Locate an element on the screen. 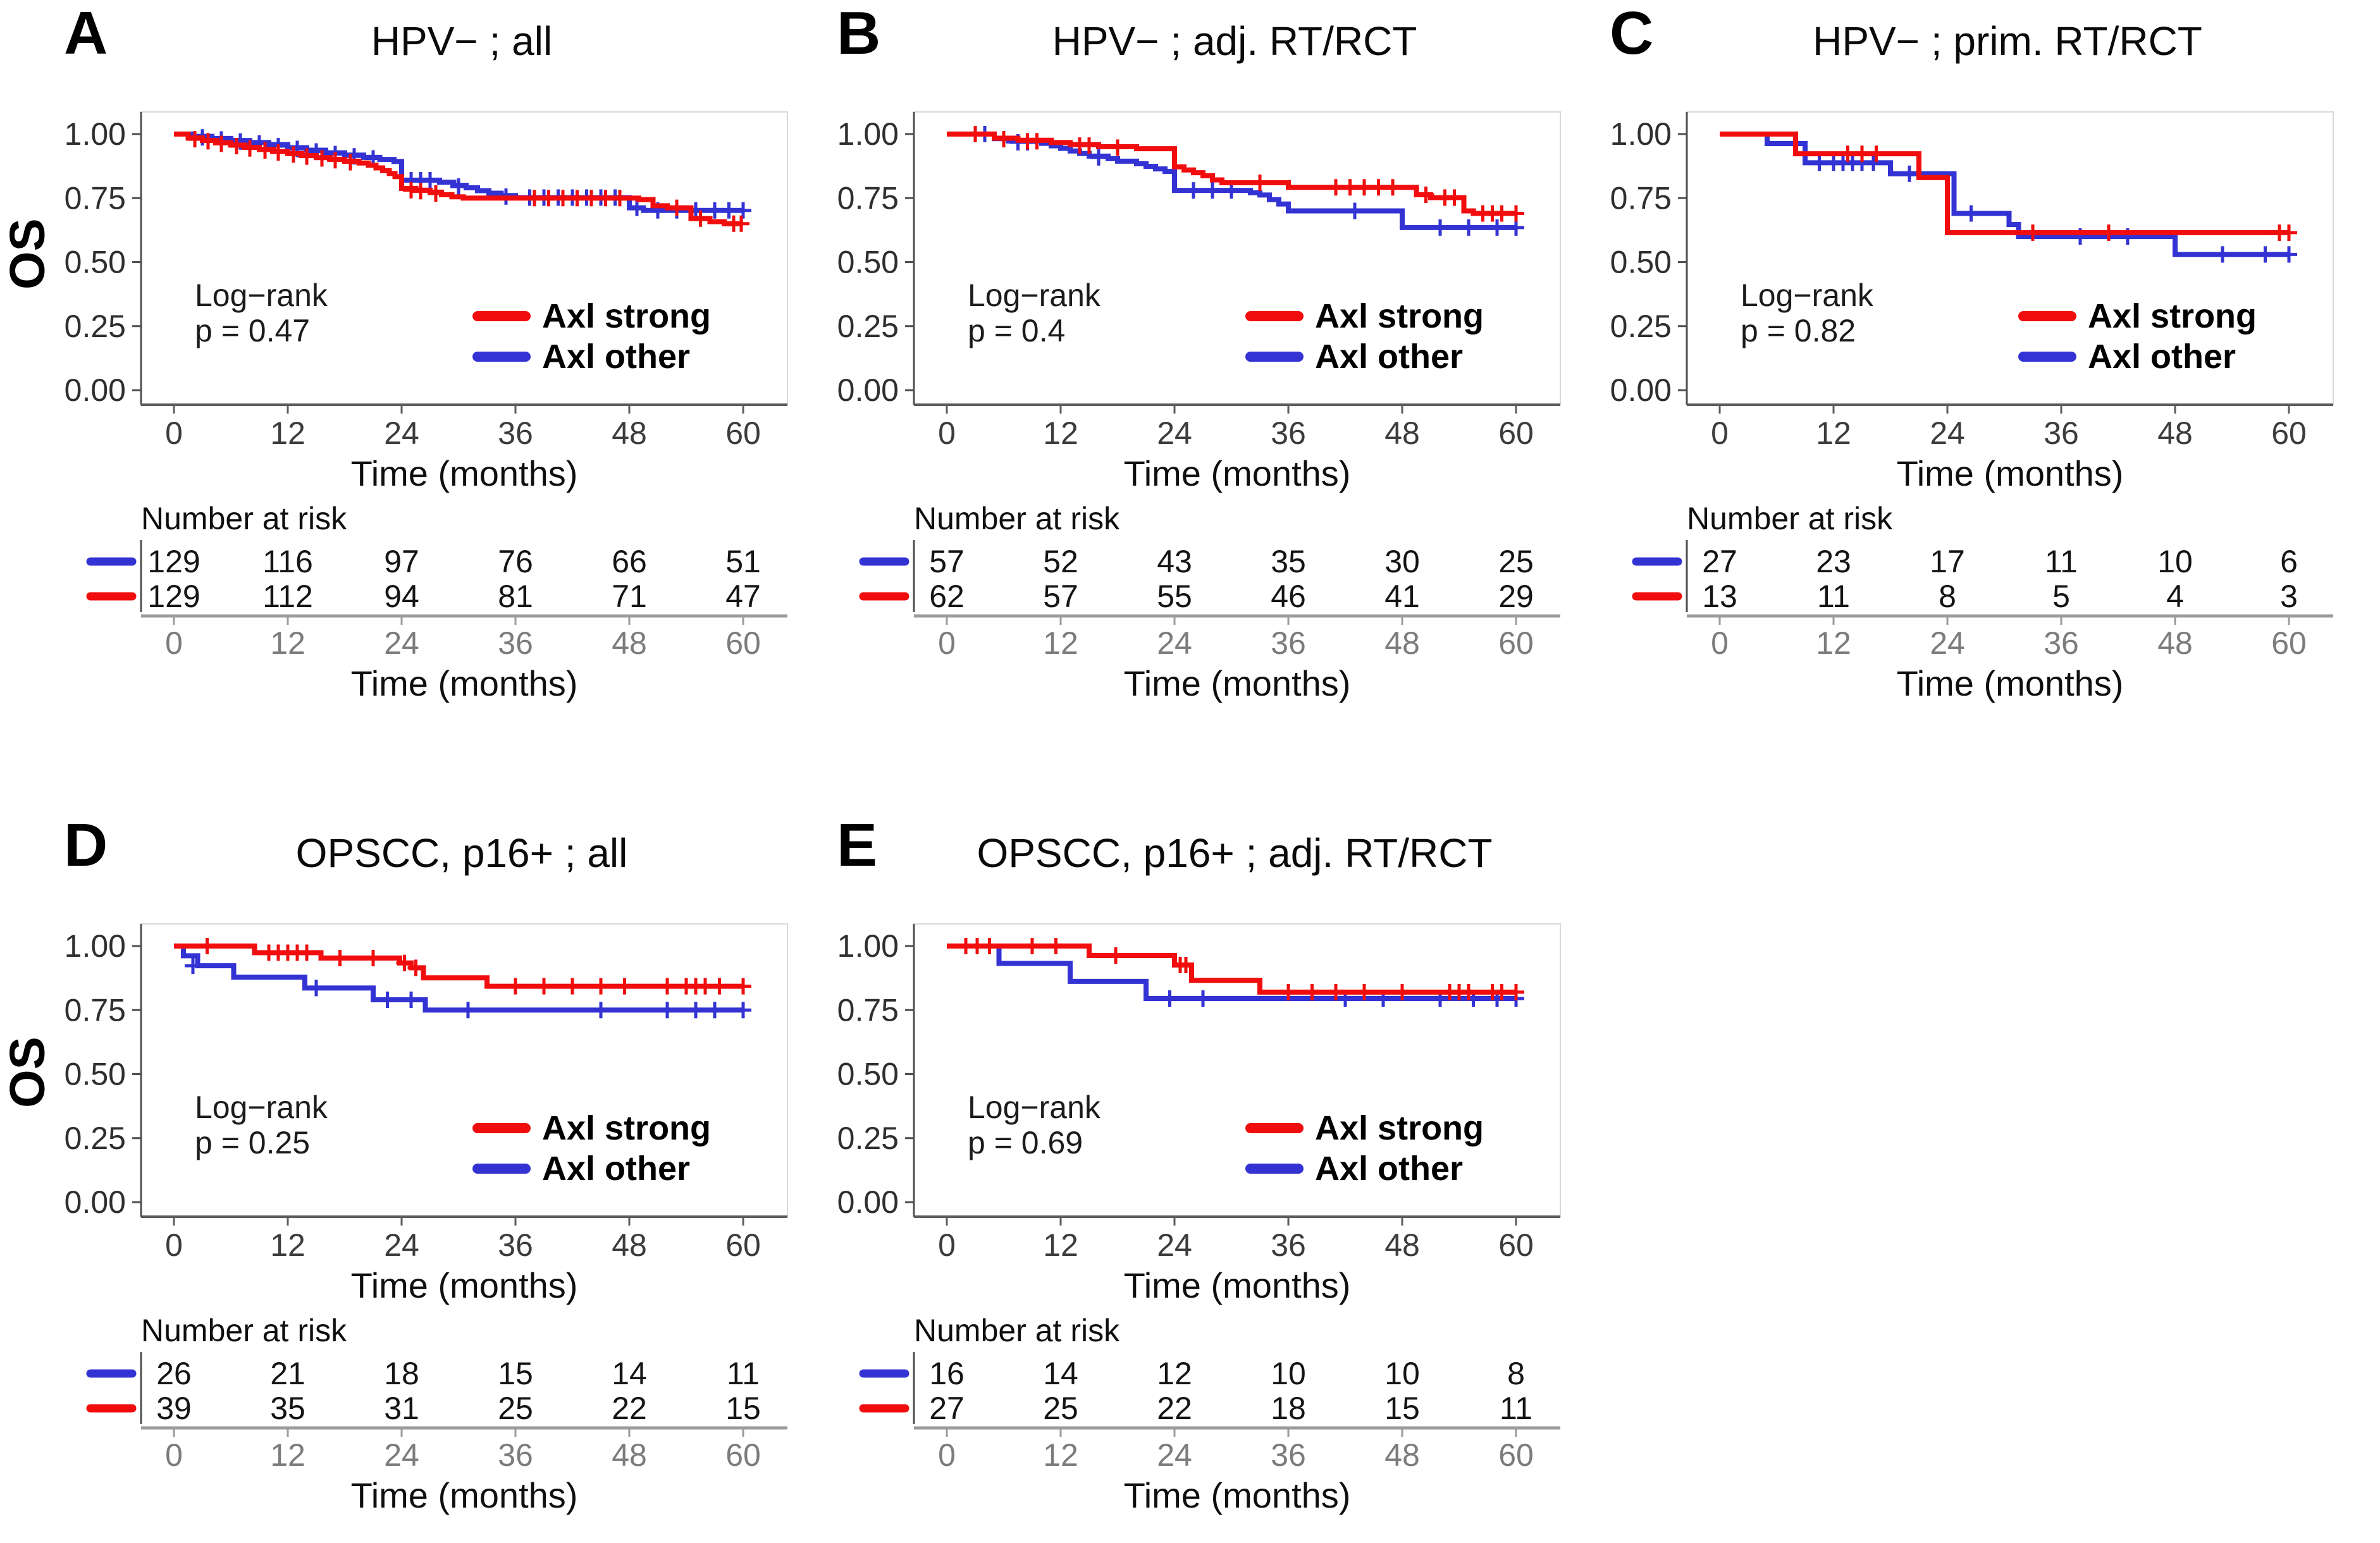 The width and height of the screenshot is (2380, 1543). risk-count: 13 is located at coordinates (1719, 596).